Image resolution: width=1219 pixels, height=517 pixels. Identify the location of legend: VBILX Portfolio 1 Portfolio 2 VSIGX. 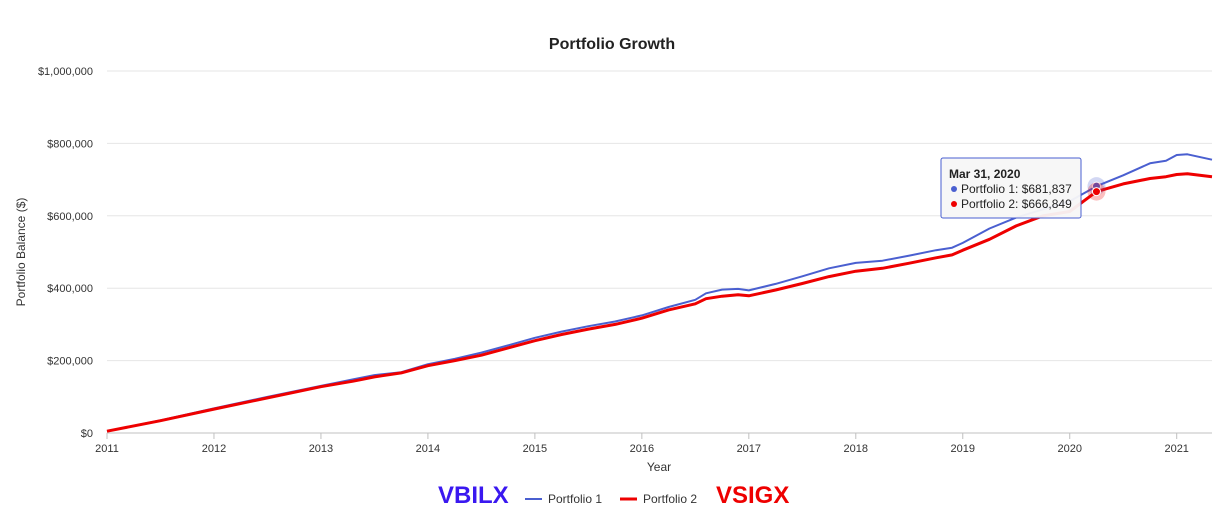
(613, 495).